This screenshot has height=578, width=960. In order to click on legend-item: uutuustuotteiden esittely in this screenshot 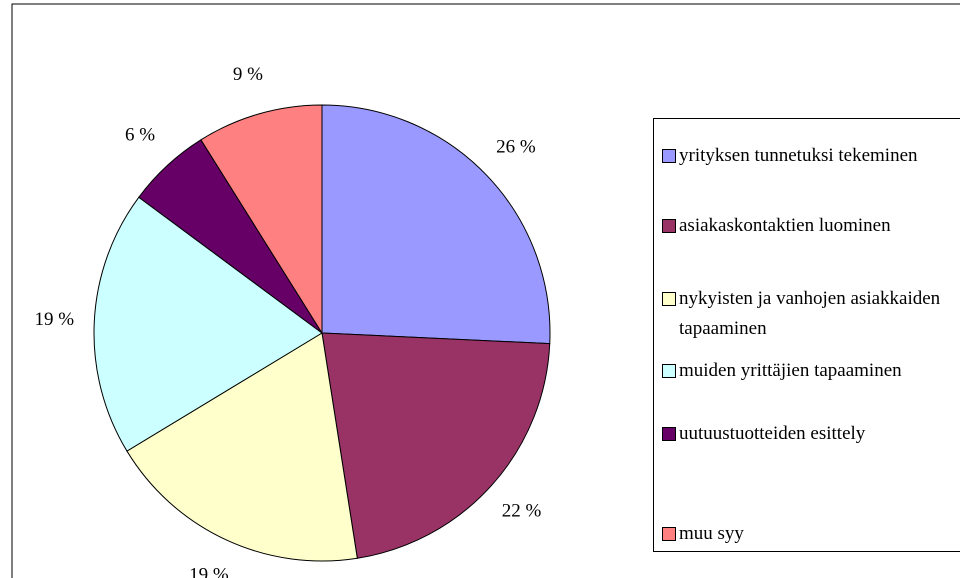, I will do `click(811, 434)`.